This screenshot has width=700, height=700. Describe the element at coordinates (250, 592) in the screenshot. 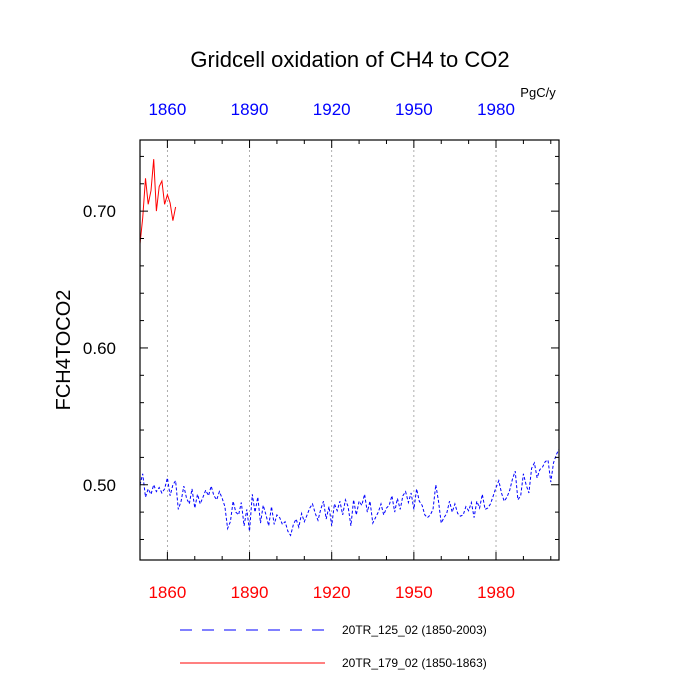

I see `x-tick-label-bottom-1890: 1890` at that location.